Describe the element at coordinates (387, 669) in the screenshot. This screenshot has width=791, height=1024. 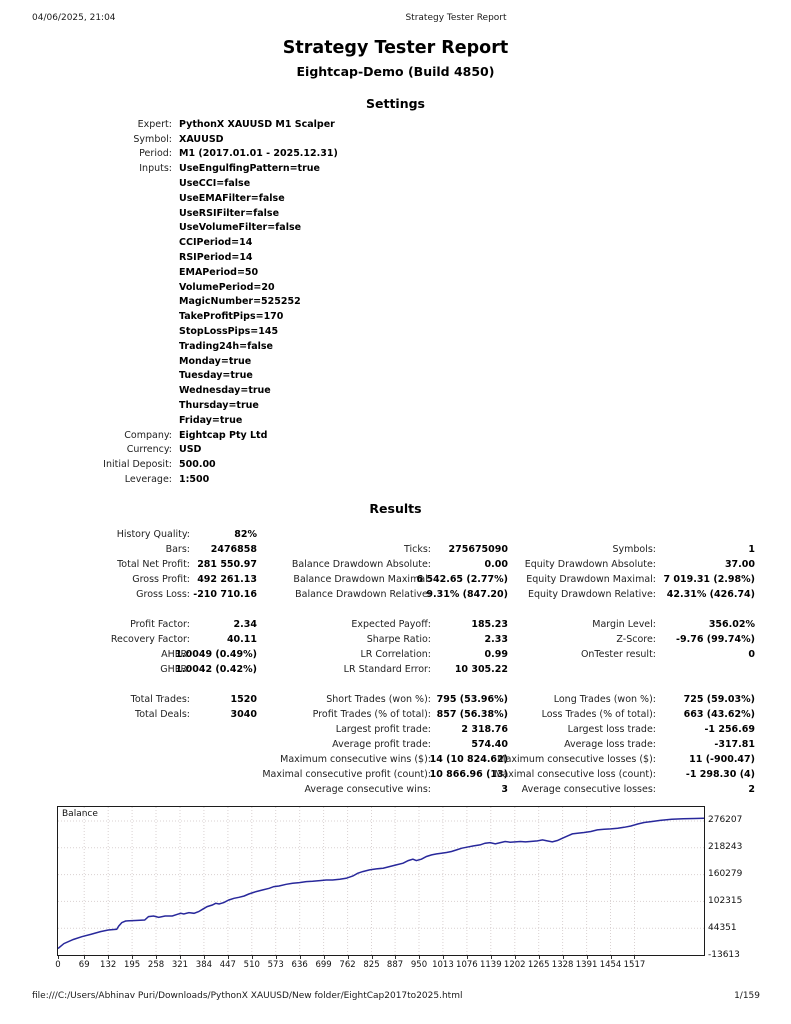
I see `results-label: LR Standard Error:` at that location.